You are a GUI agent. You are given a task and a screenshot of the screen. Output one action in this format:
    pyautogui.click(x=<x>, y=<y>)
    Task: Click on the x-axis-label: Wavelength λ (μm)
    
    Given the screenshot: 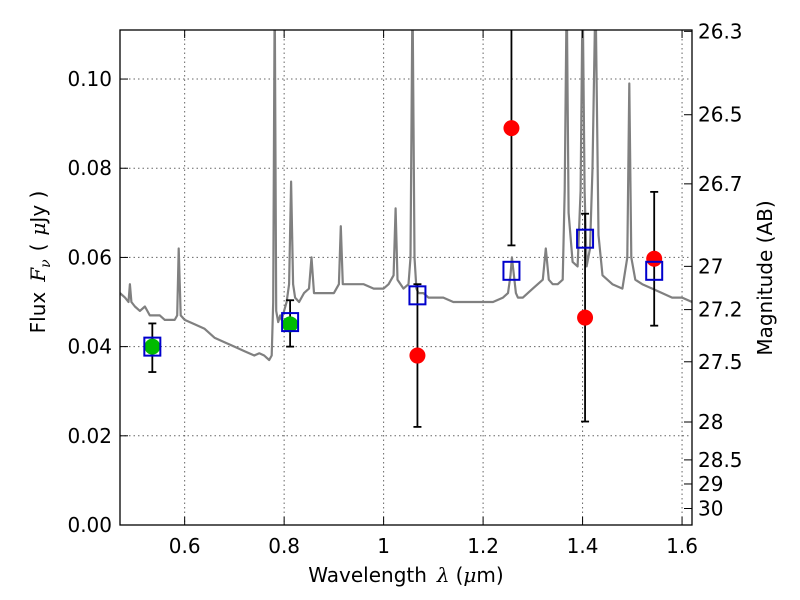 What is the action you would take?
    pyautogui.click(x=405, y=575)
    